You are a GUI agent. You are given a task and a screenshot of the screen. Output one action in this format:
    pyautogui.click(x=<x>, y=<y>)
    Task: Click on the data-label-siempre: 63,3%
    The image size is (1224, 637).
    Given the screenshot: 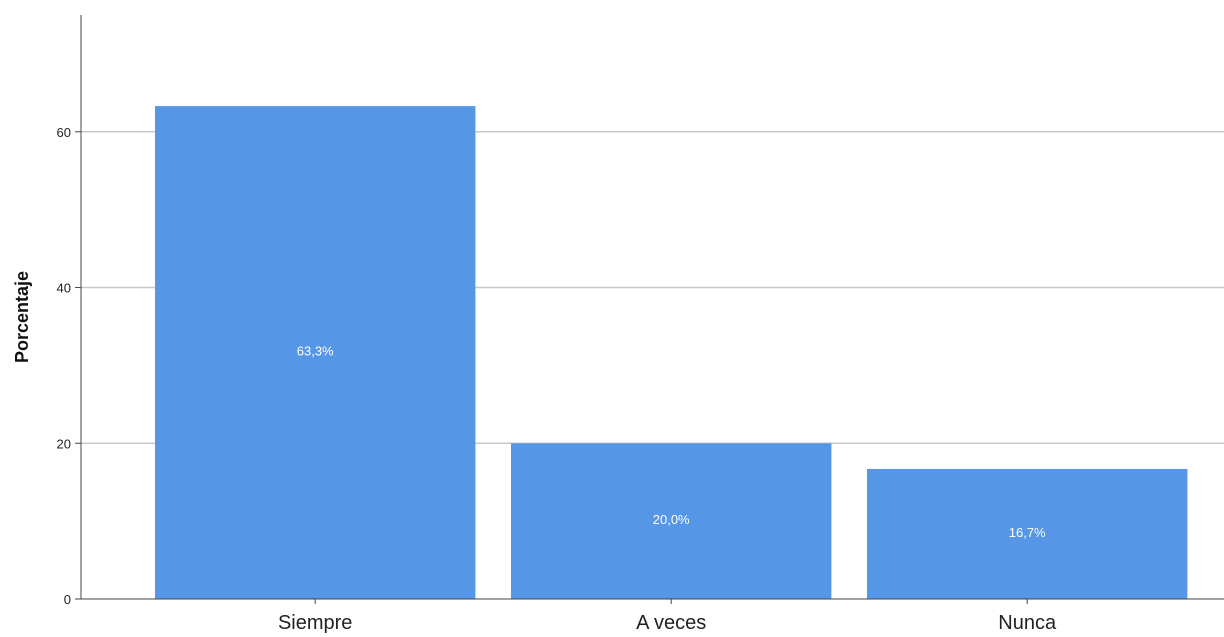 What is the action you would take?
    pyautogui.click(x=315, y=351)
    